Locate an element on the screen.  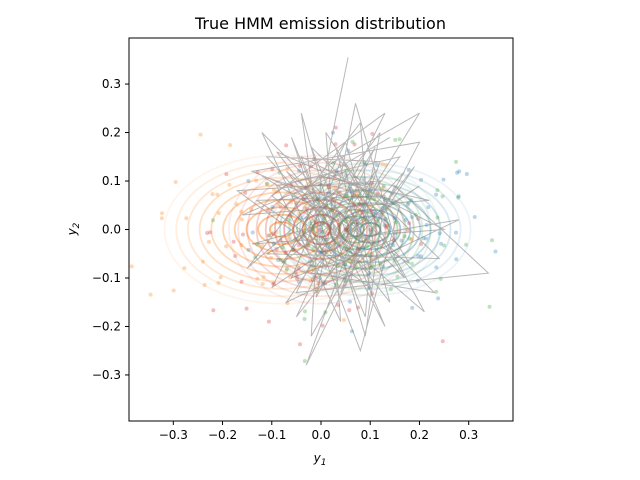
y-axis-label-subscript: 2 is located at coordinates (77, 225).